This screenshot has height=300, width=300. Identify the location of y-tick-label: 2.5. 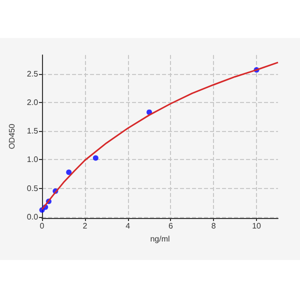
(32, 73).